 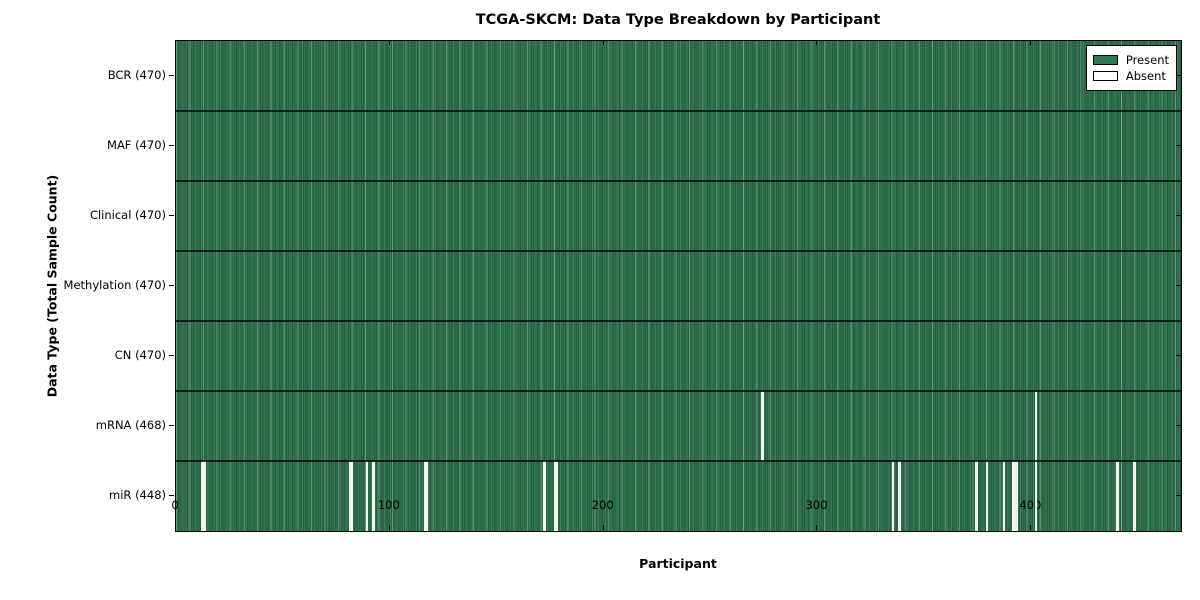 I want to click on y-tick-label: CN (470), so click(x=140, y=355).